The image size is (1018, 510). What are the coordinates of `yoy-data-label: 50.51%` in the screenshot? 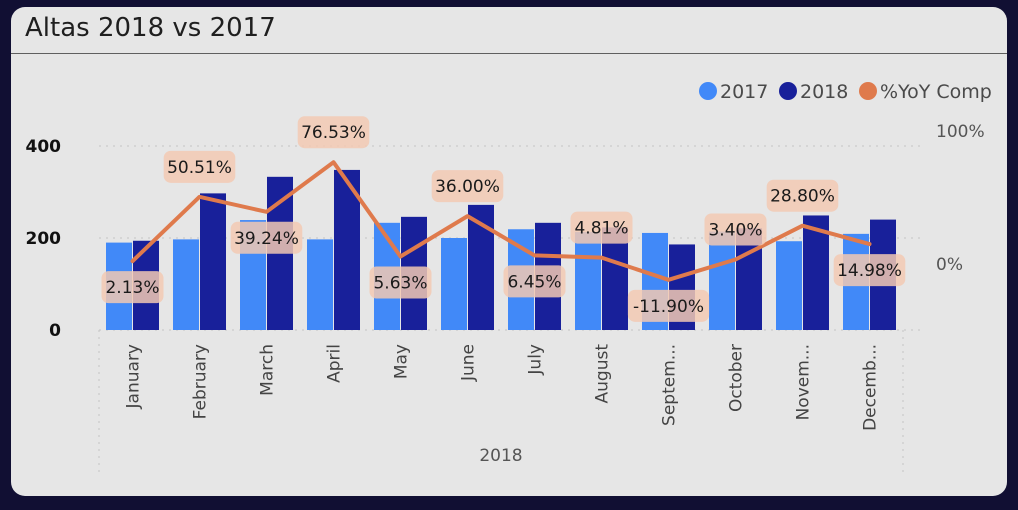 It's located at (199, 168).